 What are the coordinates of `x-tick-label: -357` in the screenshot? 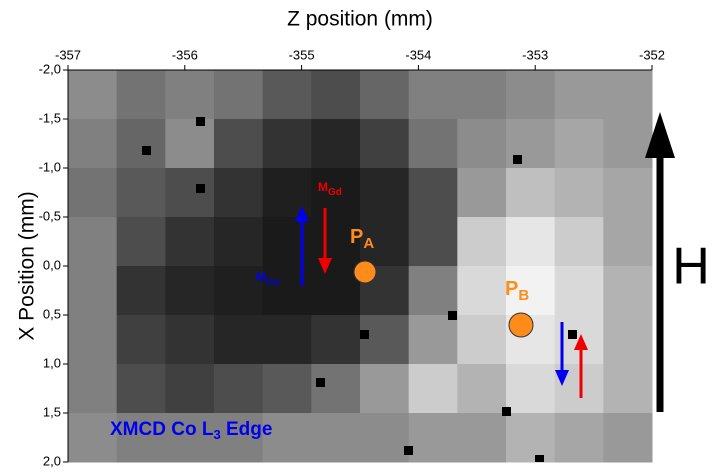 It's located at (68, 54).